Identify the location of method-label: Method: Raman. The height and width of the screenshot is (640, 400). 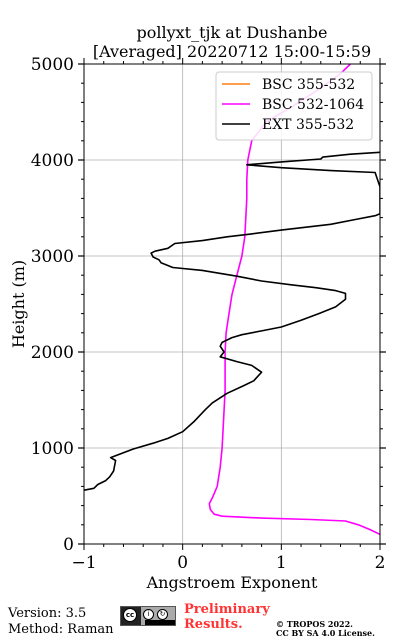
(61, 629).